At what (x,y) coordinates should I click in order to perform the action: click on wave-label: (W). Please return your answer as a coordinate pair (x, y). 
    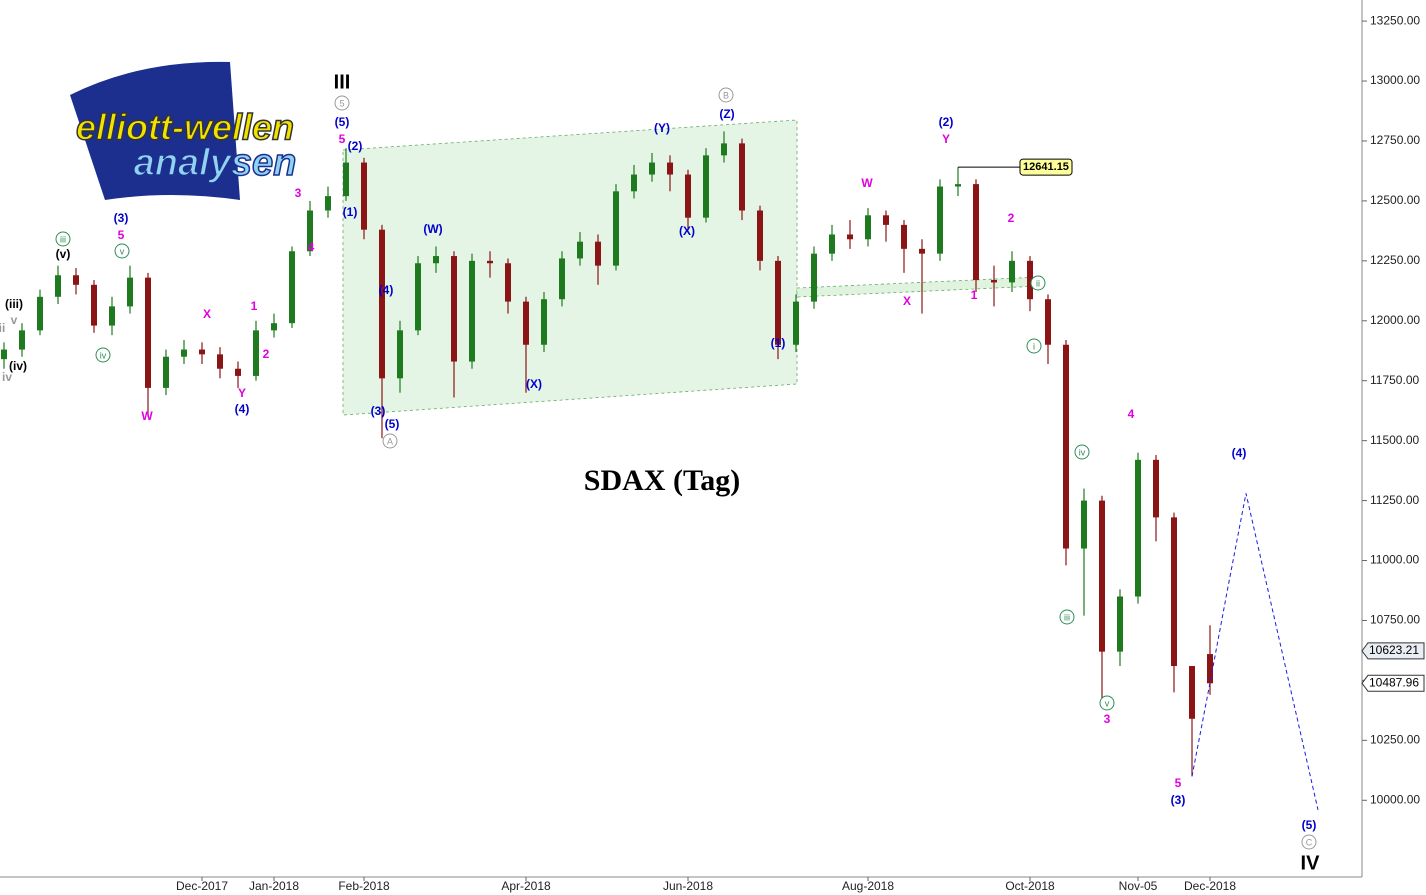
    Looking at the image, I should click on (432, 229).